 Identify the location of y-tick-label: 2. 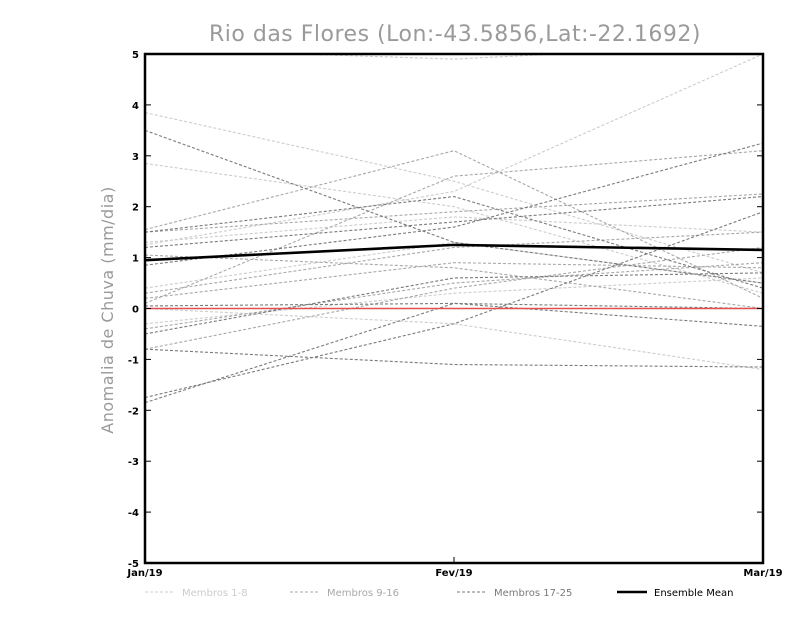
(135, 208).